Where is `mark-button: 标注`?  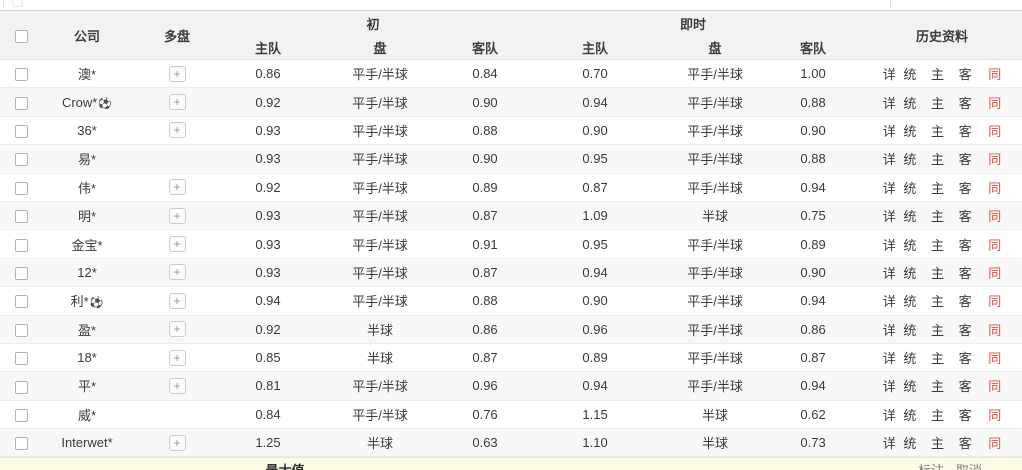 mark-button: 标注 is located at coordinates (931, 466).